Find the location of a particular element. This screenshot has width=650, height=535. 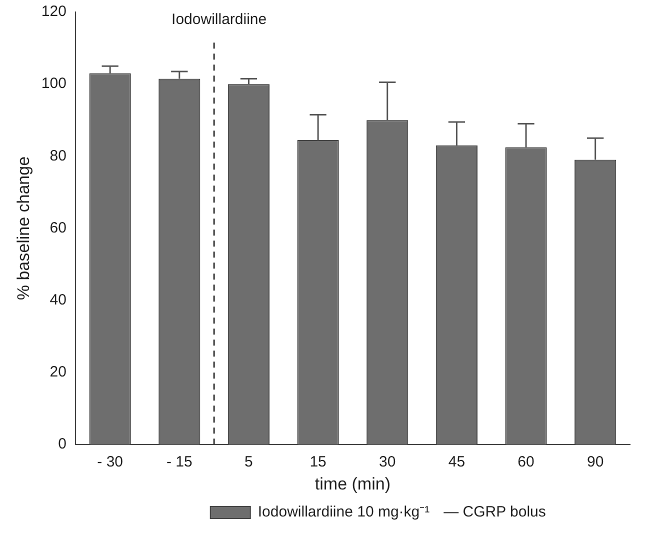

x-tick-label: 15 is located at coordinates (318, 462).